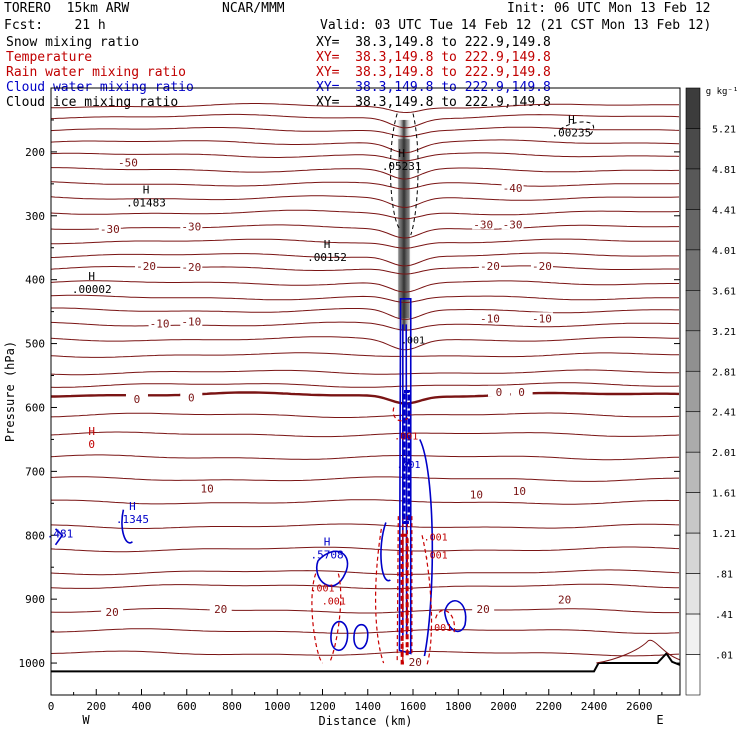 The image size is (740, 740). I want to click on x-tick-label: 2000, so click(503, 706).